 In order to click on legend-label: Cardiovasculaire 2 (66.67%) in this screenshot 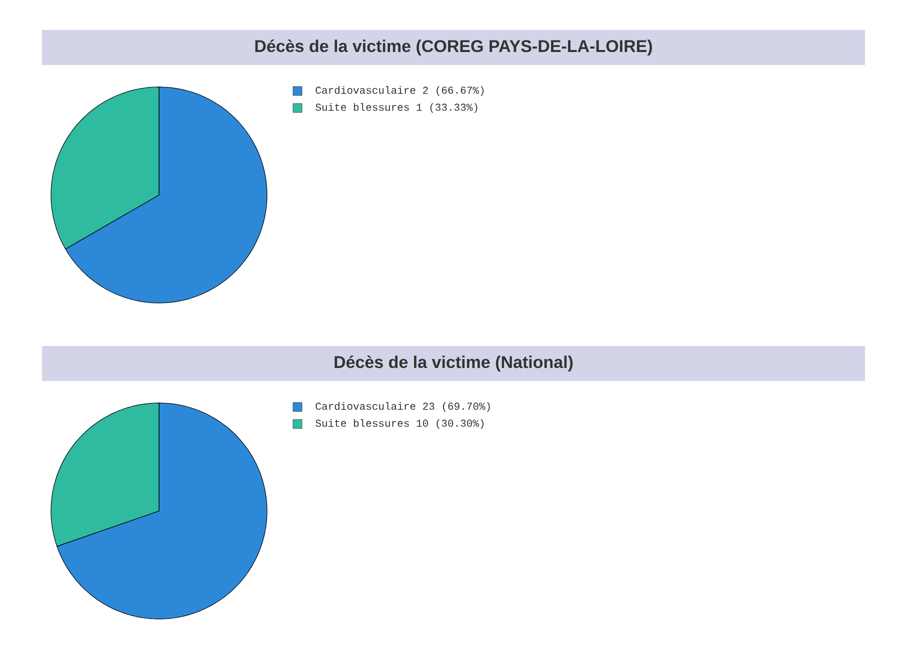, I will do `click(400, 91)`.